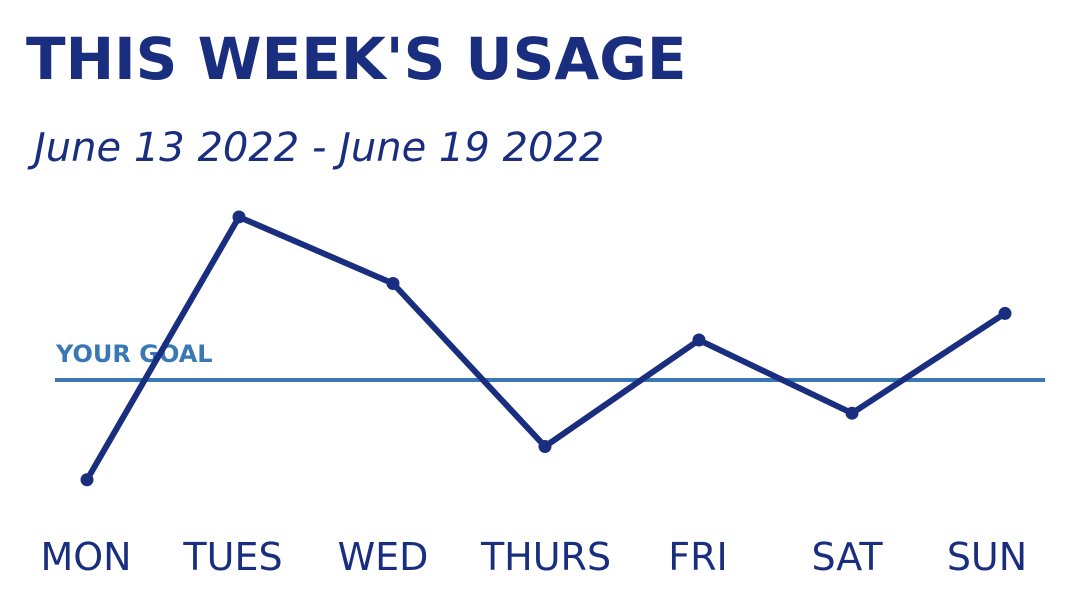 Image resolution: width=1070 pixels, height=614 pixels. Describe the element at coordinates (987, 557) in the screenshot. I see `x-tick-label-sun: SUN` at that location.